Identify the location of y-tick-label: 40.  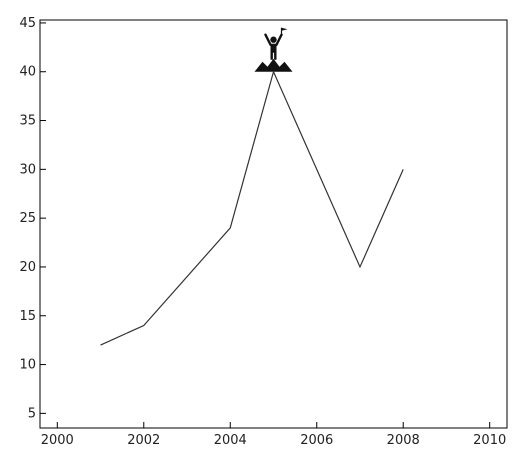
(27, 72).